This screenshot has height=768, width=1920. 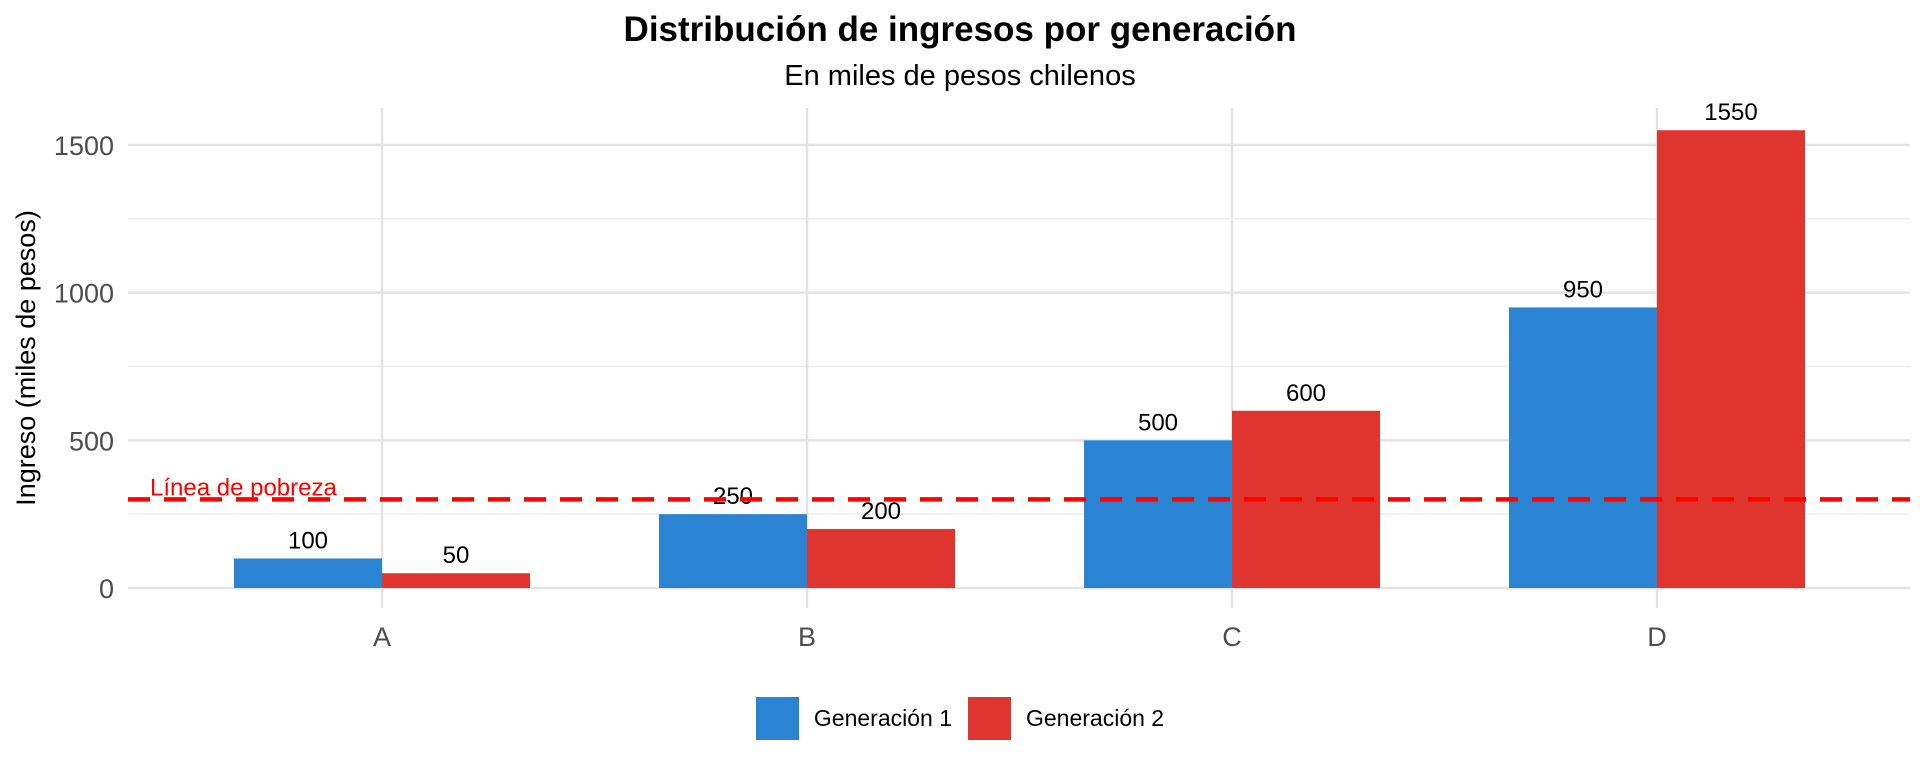 What do you see at coordinates (84, 146) in the screenshot?
I see `y-tick-label: 1500` at bounding box center [84, 146].